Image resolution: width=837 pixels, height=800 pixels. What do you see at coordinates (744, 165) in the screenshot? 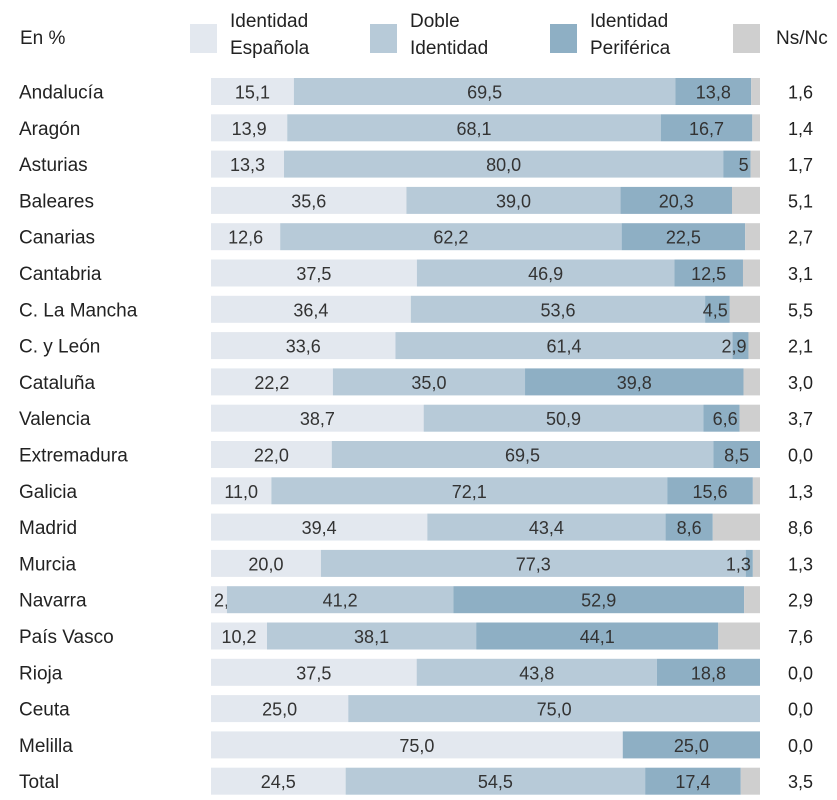
I see `data-label-periferica: 5` at bounding box center [744, 165].